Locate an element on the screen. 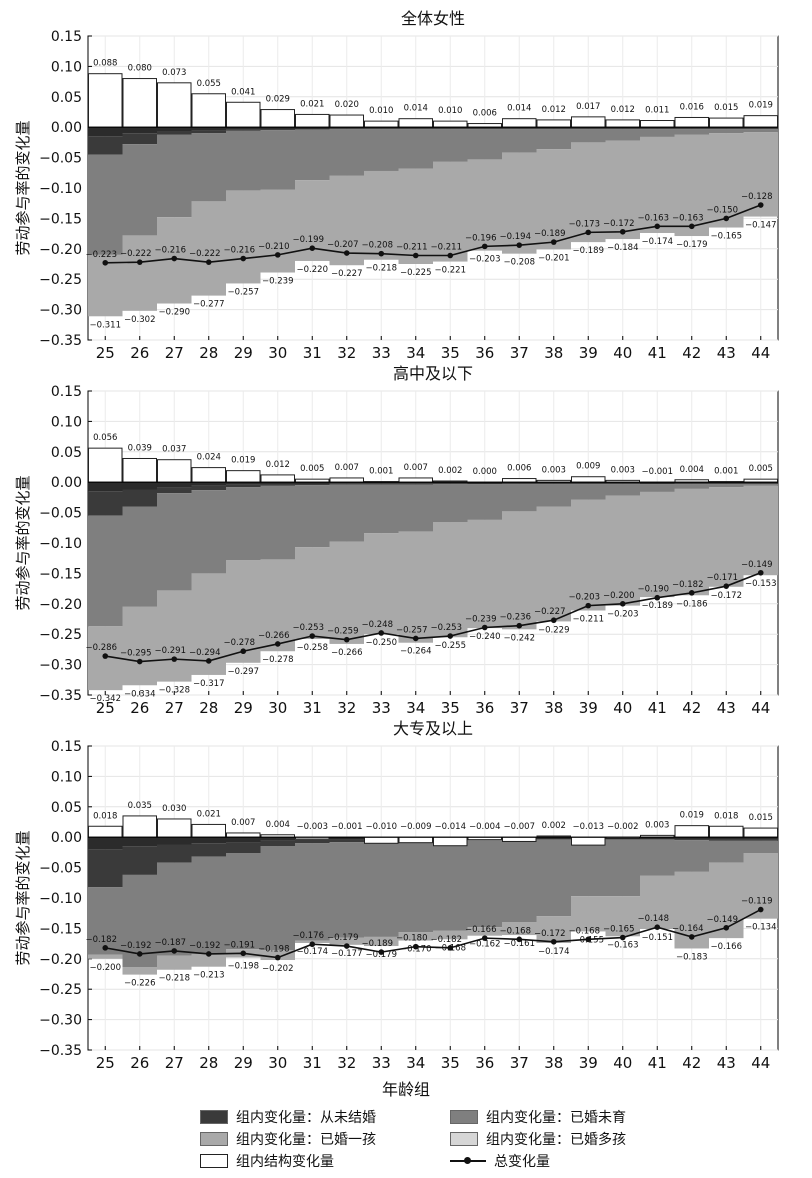 The width and height of the screenshot is (812, 1178). lower-value-label: −0.170 is located at coordinates (415, 950).